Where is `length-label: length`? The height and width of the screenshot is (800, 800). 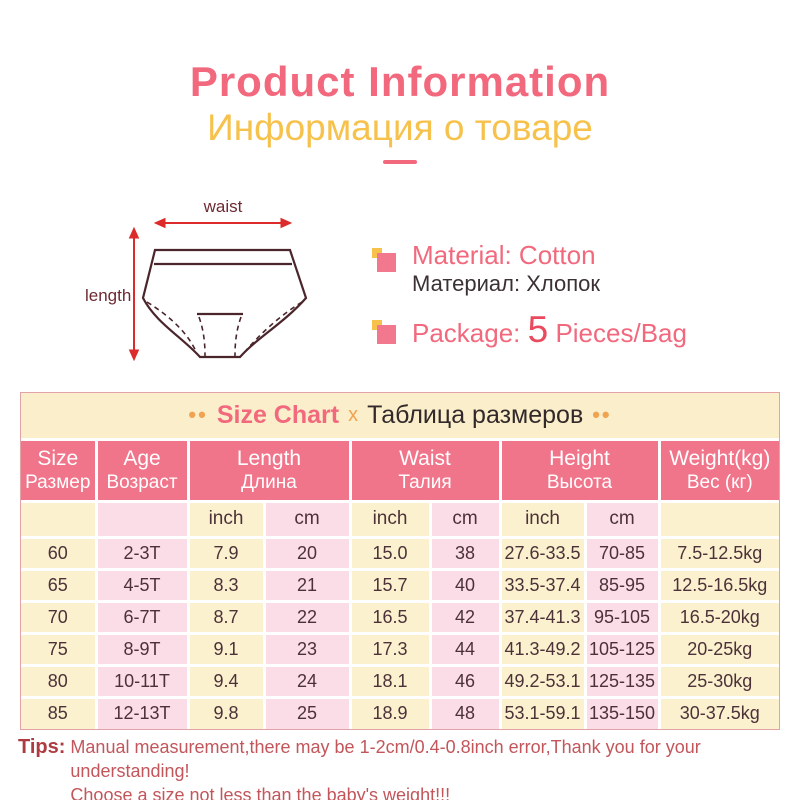
length-label: length is located at coordinates (108, 295).